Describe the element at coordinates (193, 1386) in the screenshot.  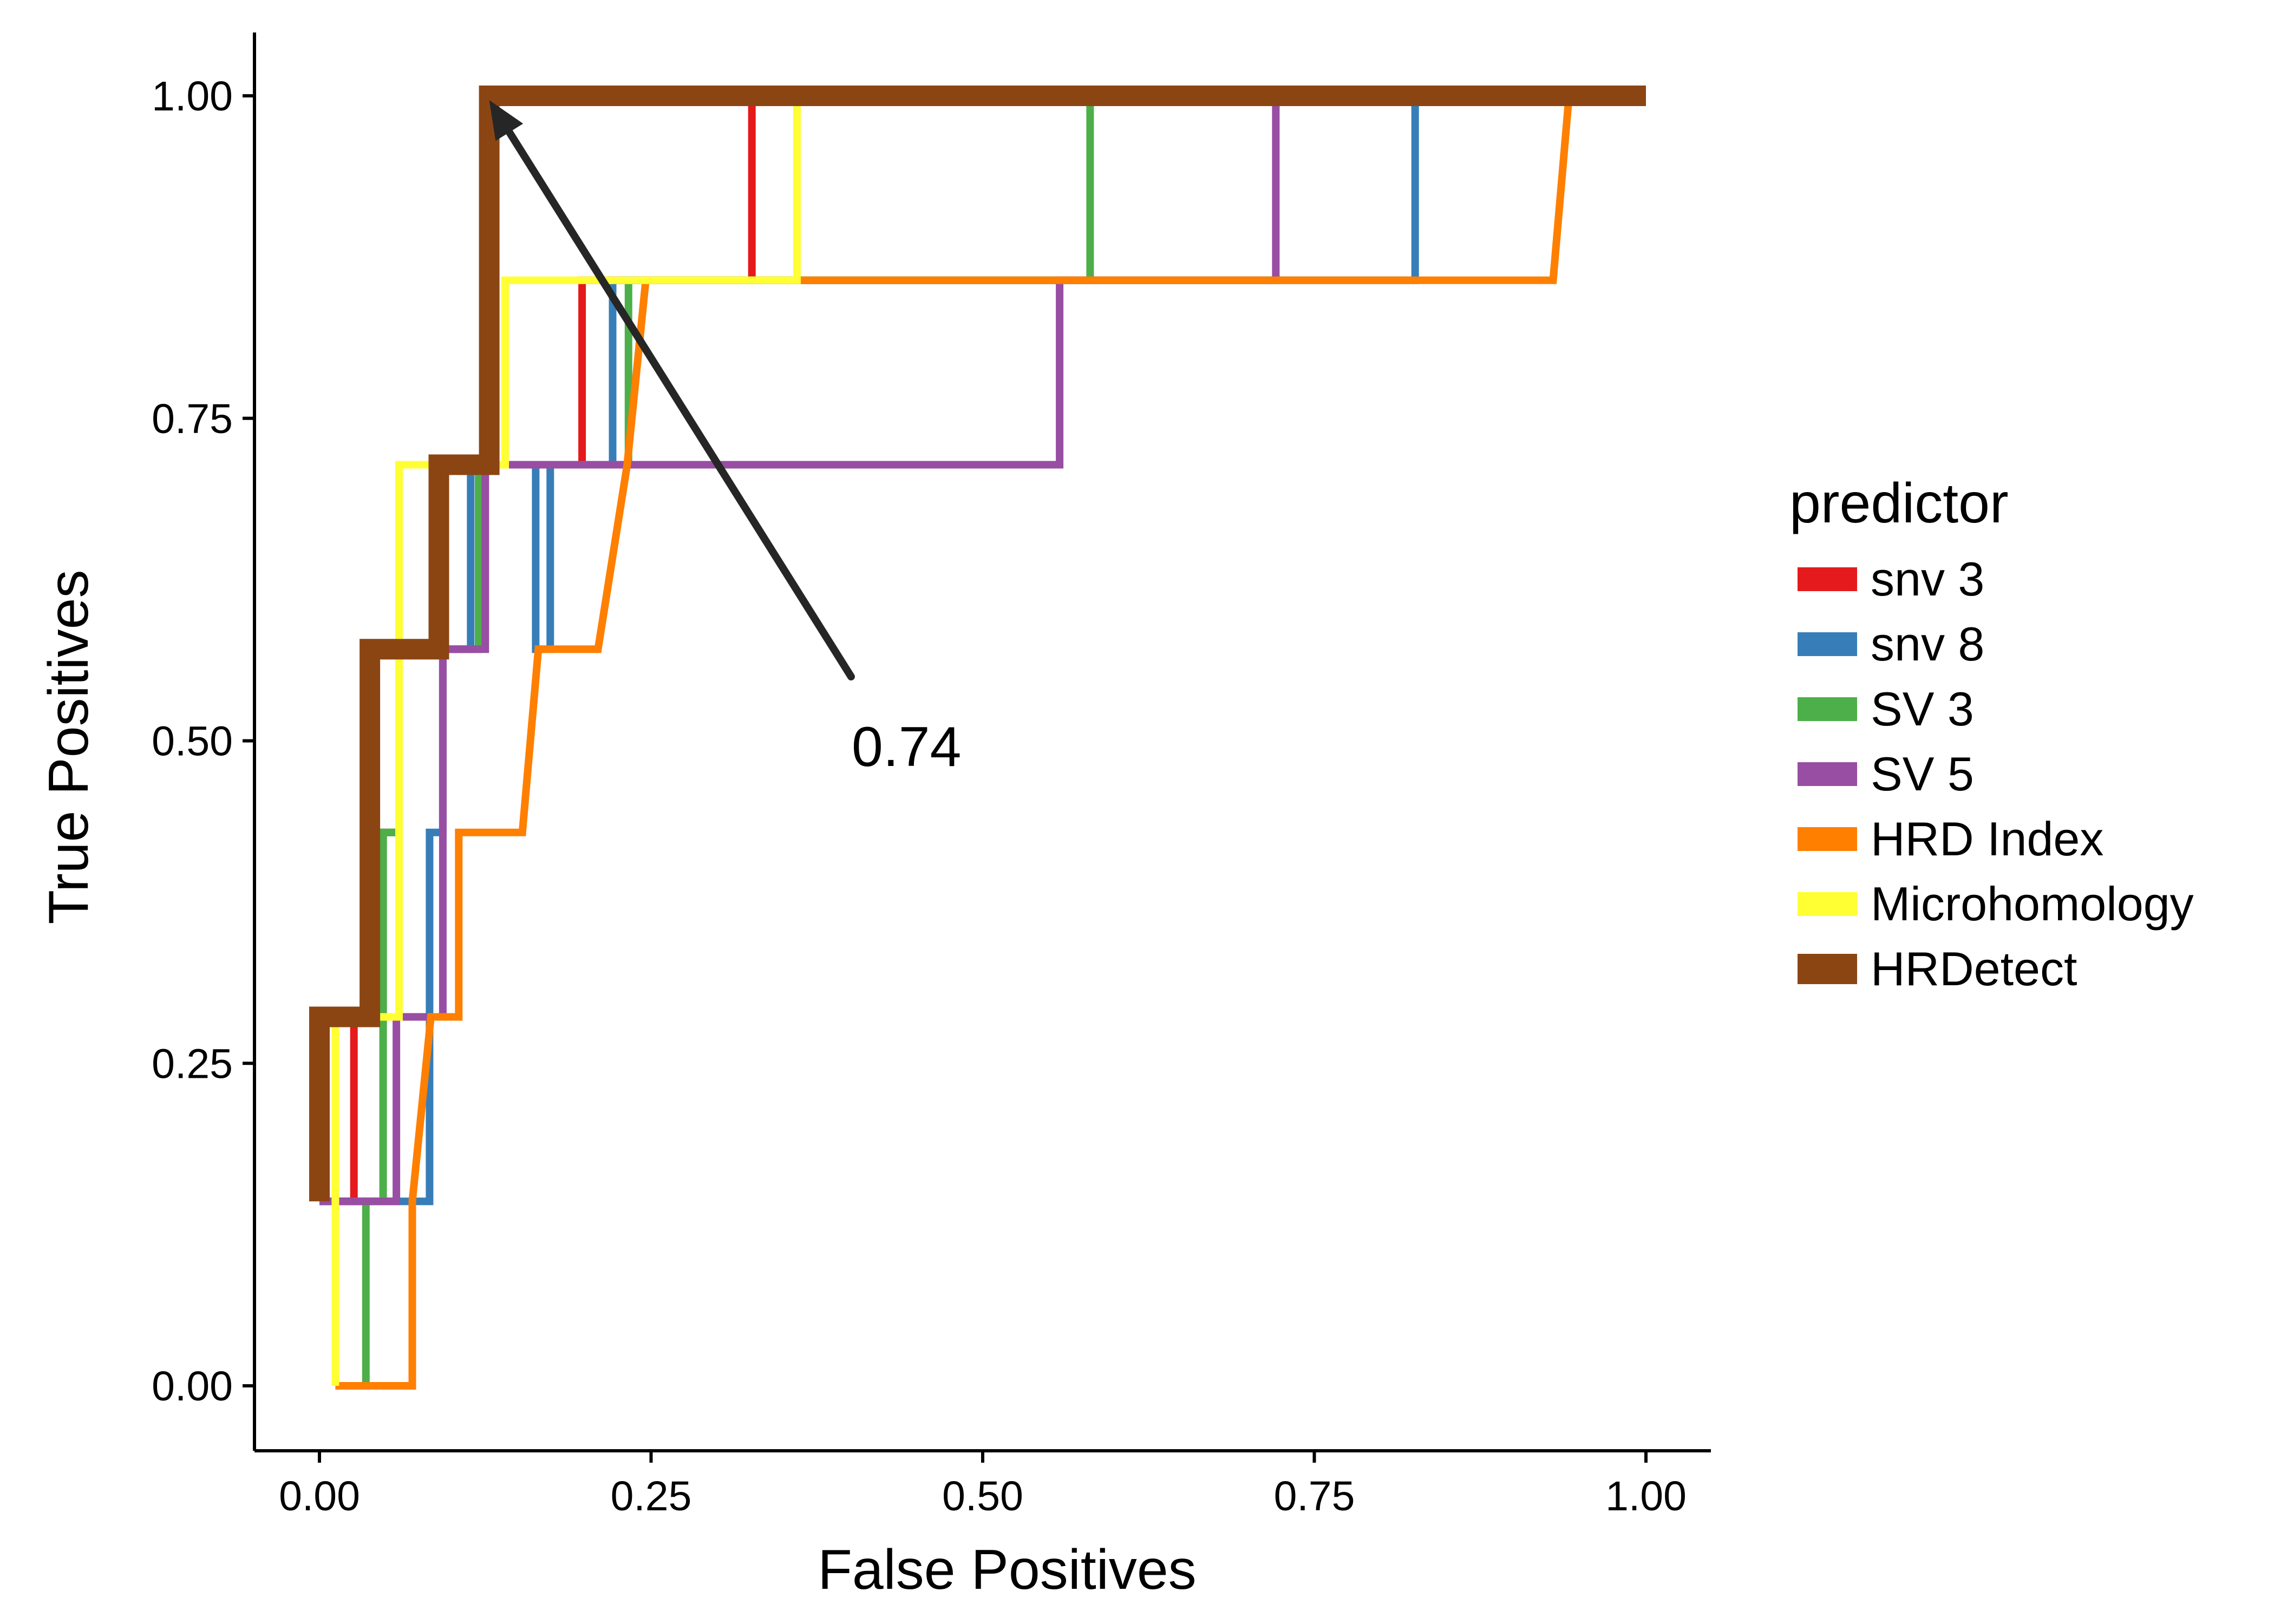
I see `y-tick-label: 0.00` at that location.